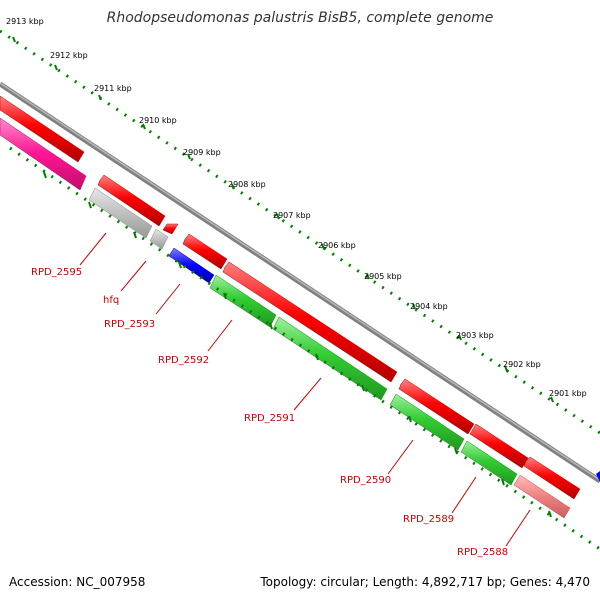 The height and width of the screenshot is (600, 600). I want to click on gene-label: RPD_2588, so click(482, 552).